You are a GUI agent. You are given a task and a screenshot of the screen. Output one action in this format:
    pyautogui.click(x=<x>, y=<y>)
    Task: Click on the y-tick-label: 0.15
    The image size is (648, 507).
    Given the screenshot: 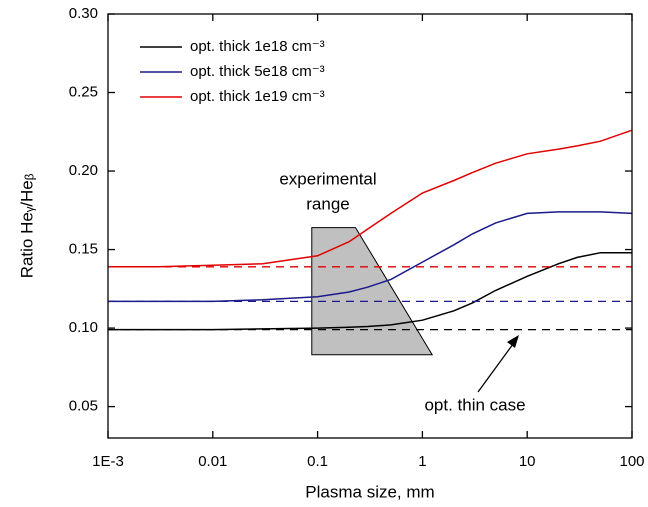 What is the action you would take?
    pyautogui.click(x=83, y=249)
    